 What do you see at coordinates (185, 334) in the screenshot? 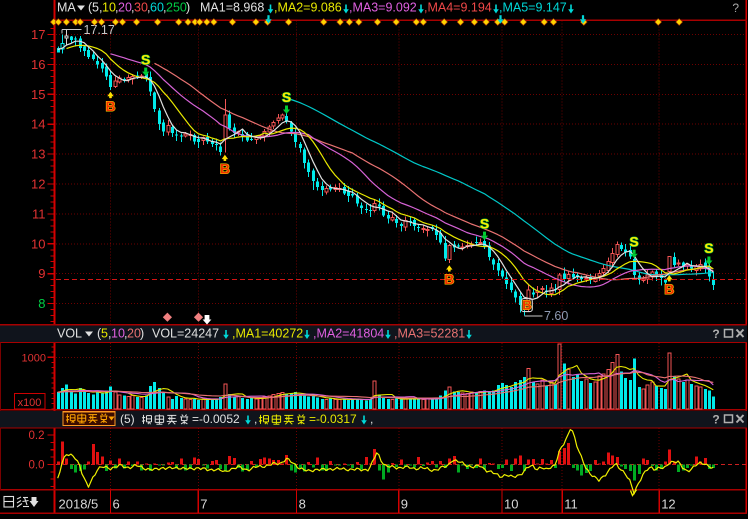
I see `svg-text: VOL=24247` at bounding box center [185, 334].